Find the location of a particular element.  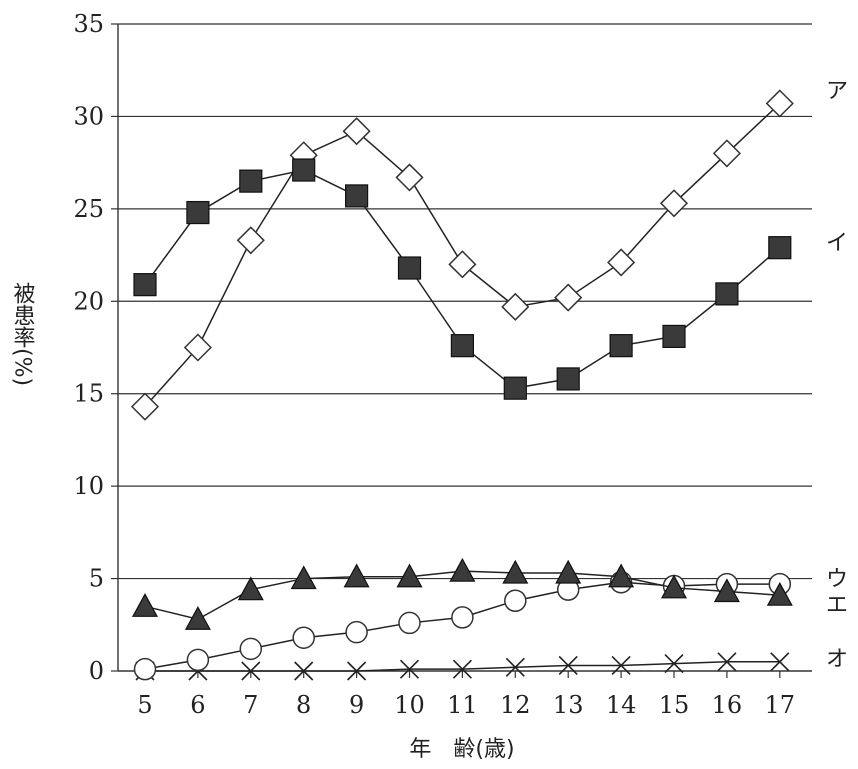

y-tick-labels: 0 5 10 15 20 25 30 35 is located at coordinates (88, 347).